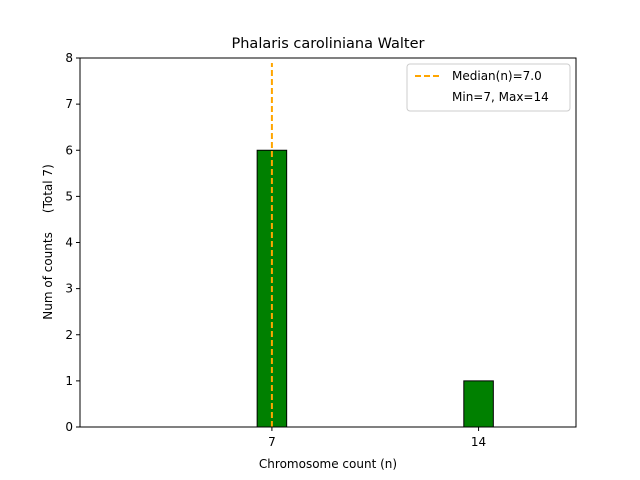 The height and width of the screenshot is (480, 640). Describe the element at coordinates (69, 243) in the screenshot. I see `y-tick-label-4: 4` at that location.